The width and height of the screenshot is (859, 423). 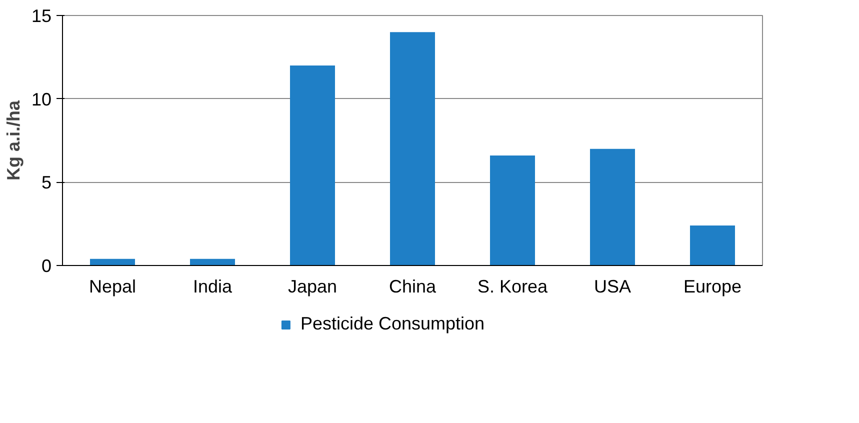 What do you see at coordinates (41, 16) in the screenshot?
I see `y-tick-label: 15` at bounding box center [41, 16].